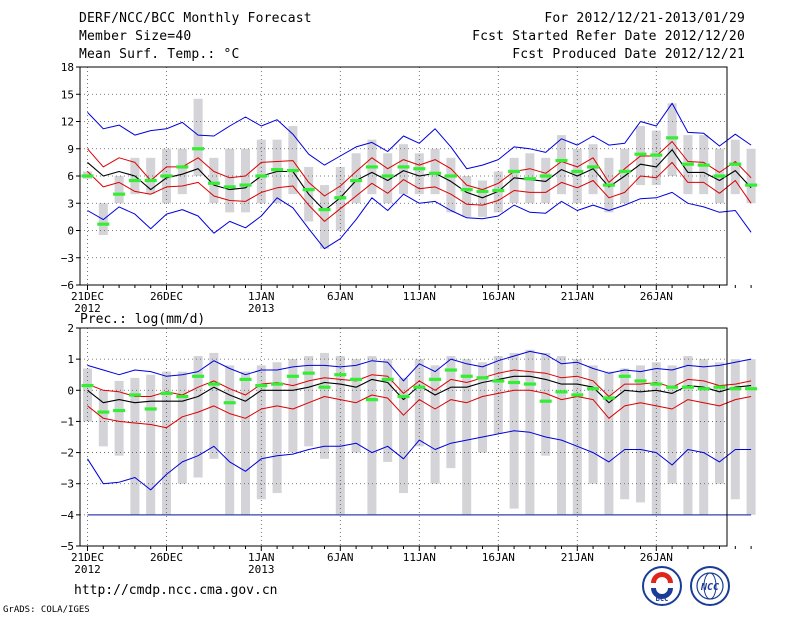 The height and width of the screenshot is (618, 800). Describe the element at coordinates (67, 258) in the screenshot. I see `temp-y-tick-label: −3` at that location.